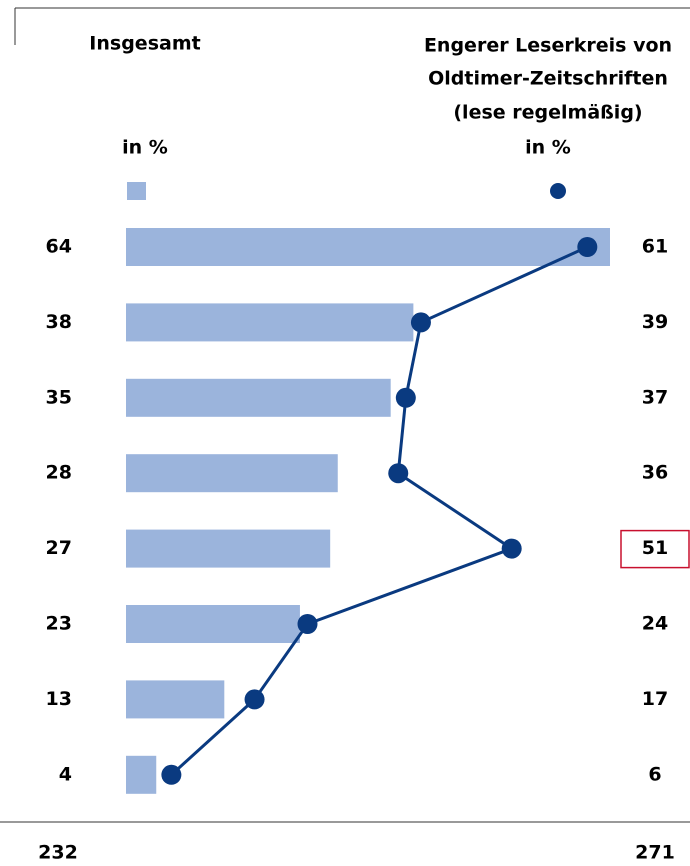 This screenshot has width=690, height=866. What do you see at coordinates (654, 774) in the screenshot?
I see `line-value: 6` at bounding box center [654, 774].